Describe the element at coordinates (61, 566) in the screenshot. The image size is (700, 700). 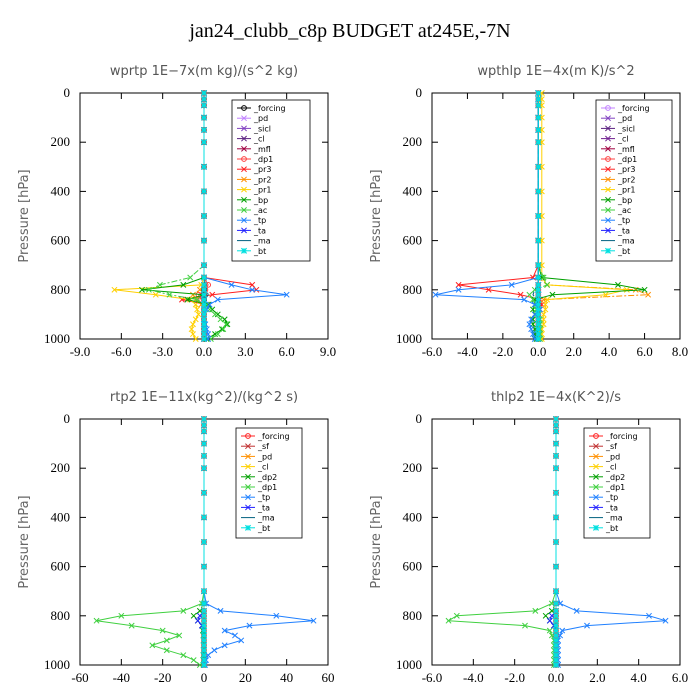
I see `y-tick-label: 600` at that location.